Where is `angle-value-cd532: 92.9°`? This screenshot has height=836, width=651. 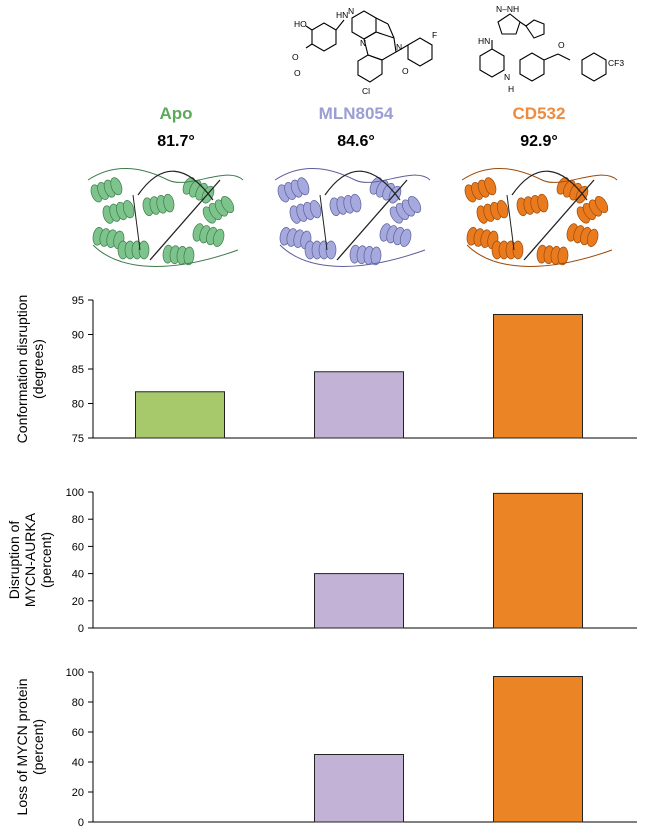
angle-value-cd532: 92.9° is located at coordinates (539, 141).